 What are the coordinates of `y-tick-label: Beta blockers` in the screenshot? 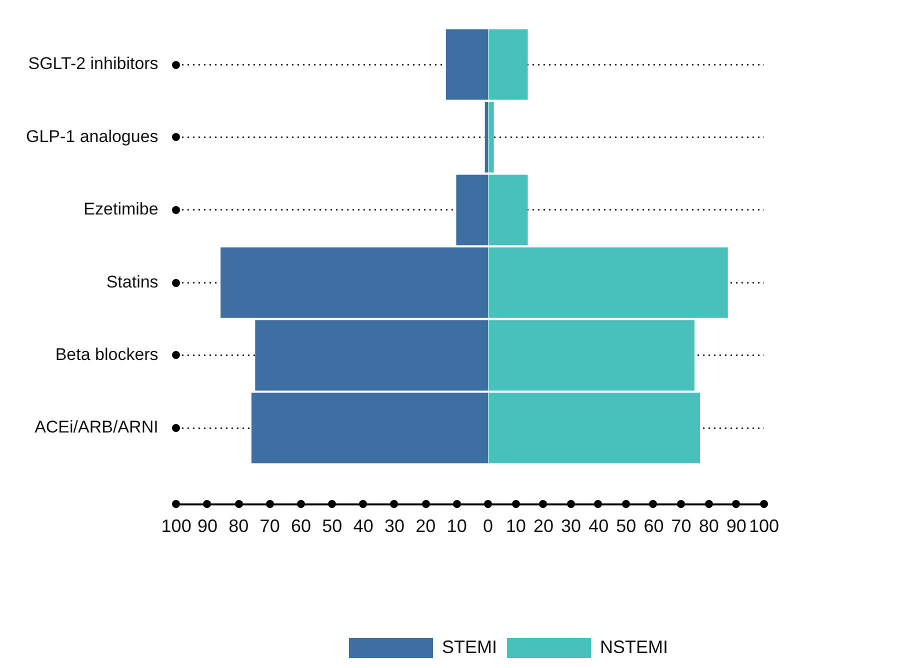 It's located at (106, 354).